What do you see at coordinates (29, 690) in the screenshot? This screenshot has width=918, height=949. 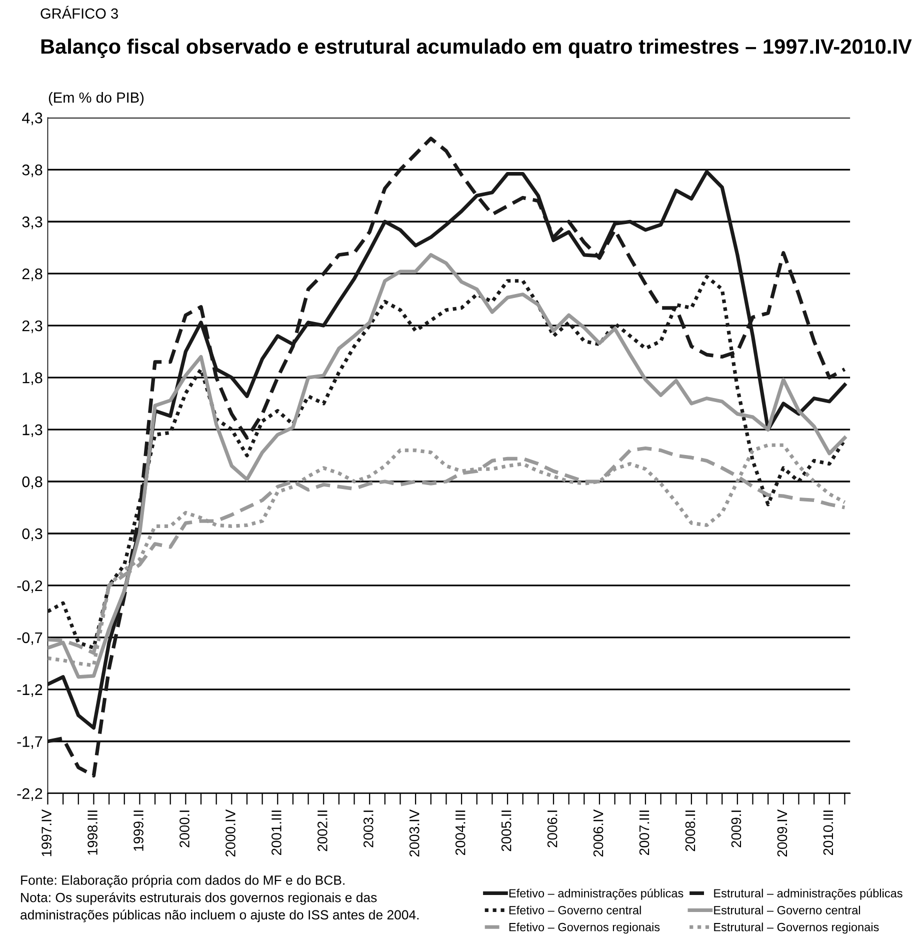 I see `y-tick-label: -1,2` at bounding box center [29, 690].